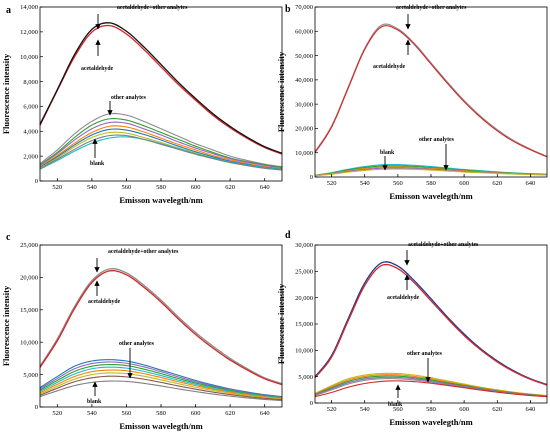  I want to click on y-tick-label: 50,000, so click(304, 56).